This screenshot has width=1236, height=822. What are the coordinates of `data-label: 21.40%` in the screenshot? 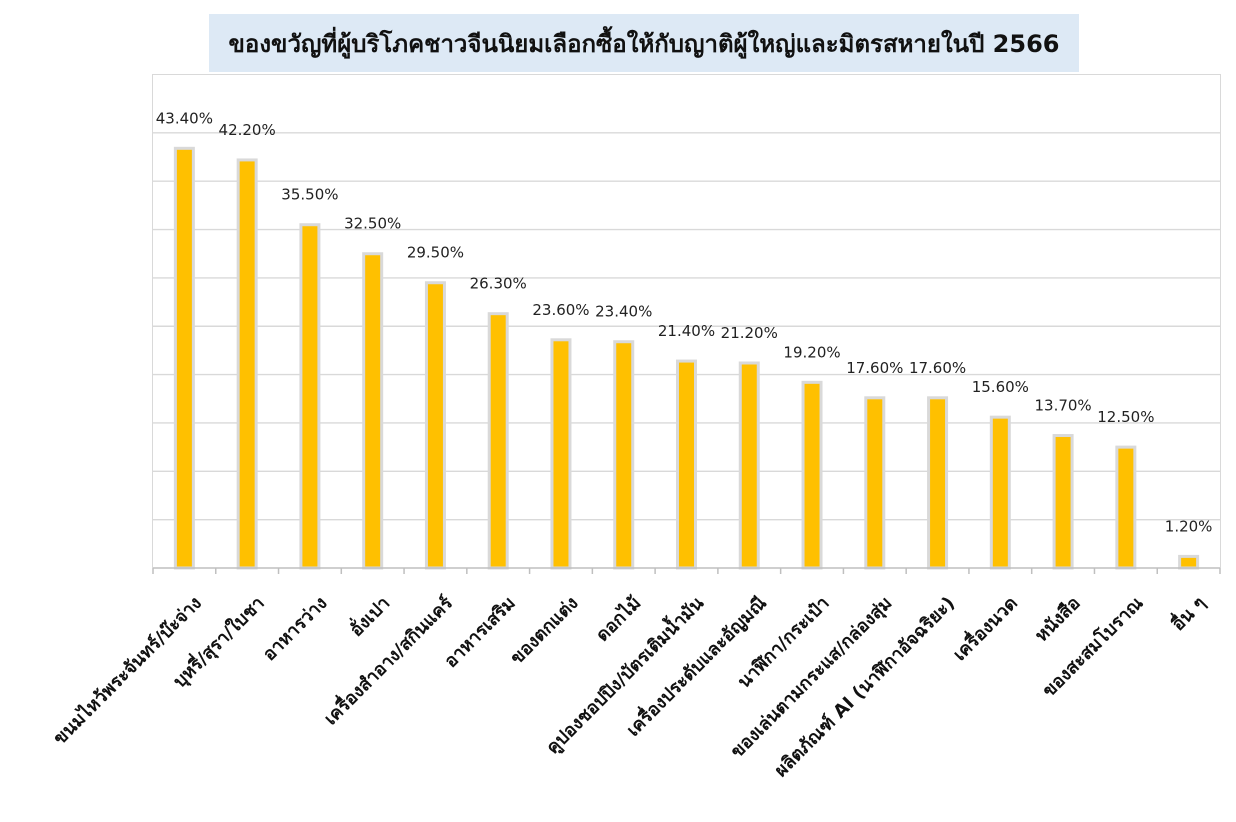 It's located at (686, 331).